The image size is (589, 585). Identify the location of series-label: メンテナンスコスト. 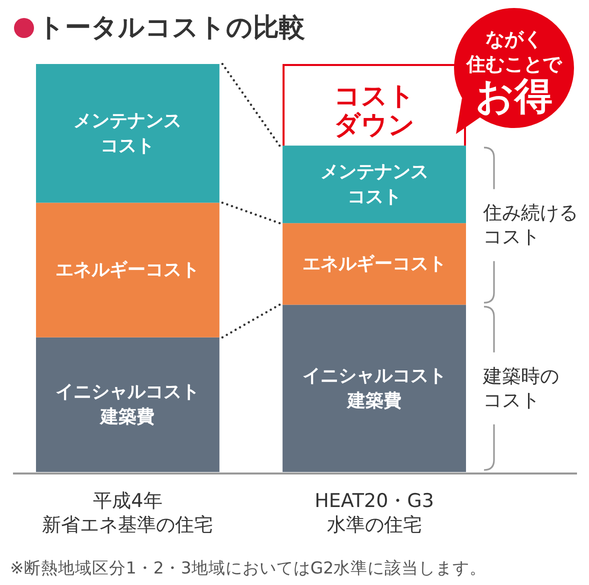
(374, 184).